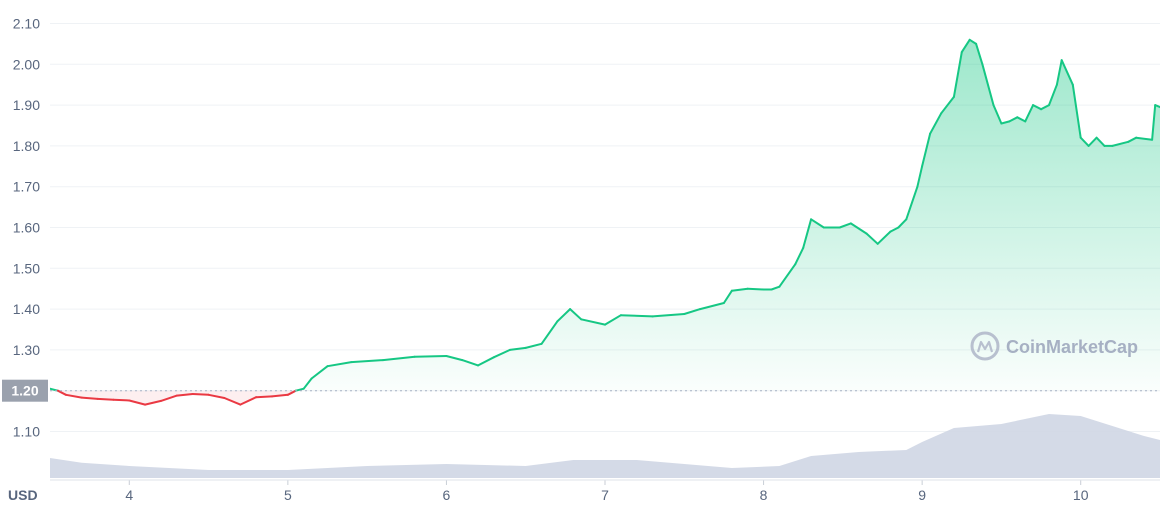 This screenshot has height=510, width=1165. What do you see at coordinates (605, 495) in the screenshot?
I see `x-tick-label: 7` at bounding box center [605, 495].